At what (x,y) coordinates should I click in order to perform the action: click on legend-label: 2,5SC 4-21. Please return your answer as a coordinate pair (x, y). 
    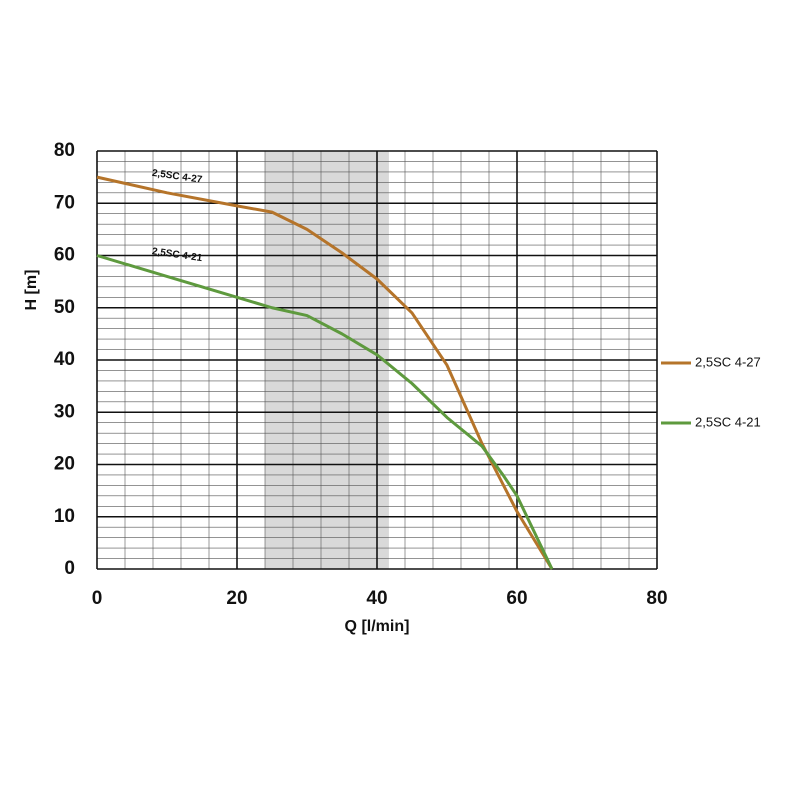
    Looking at the image, I should click on (728, 421).